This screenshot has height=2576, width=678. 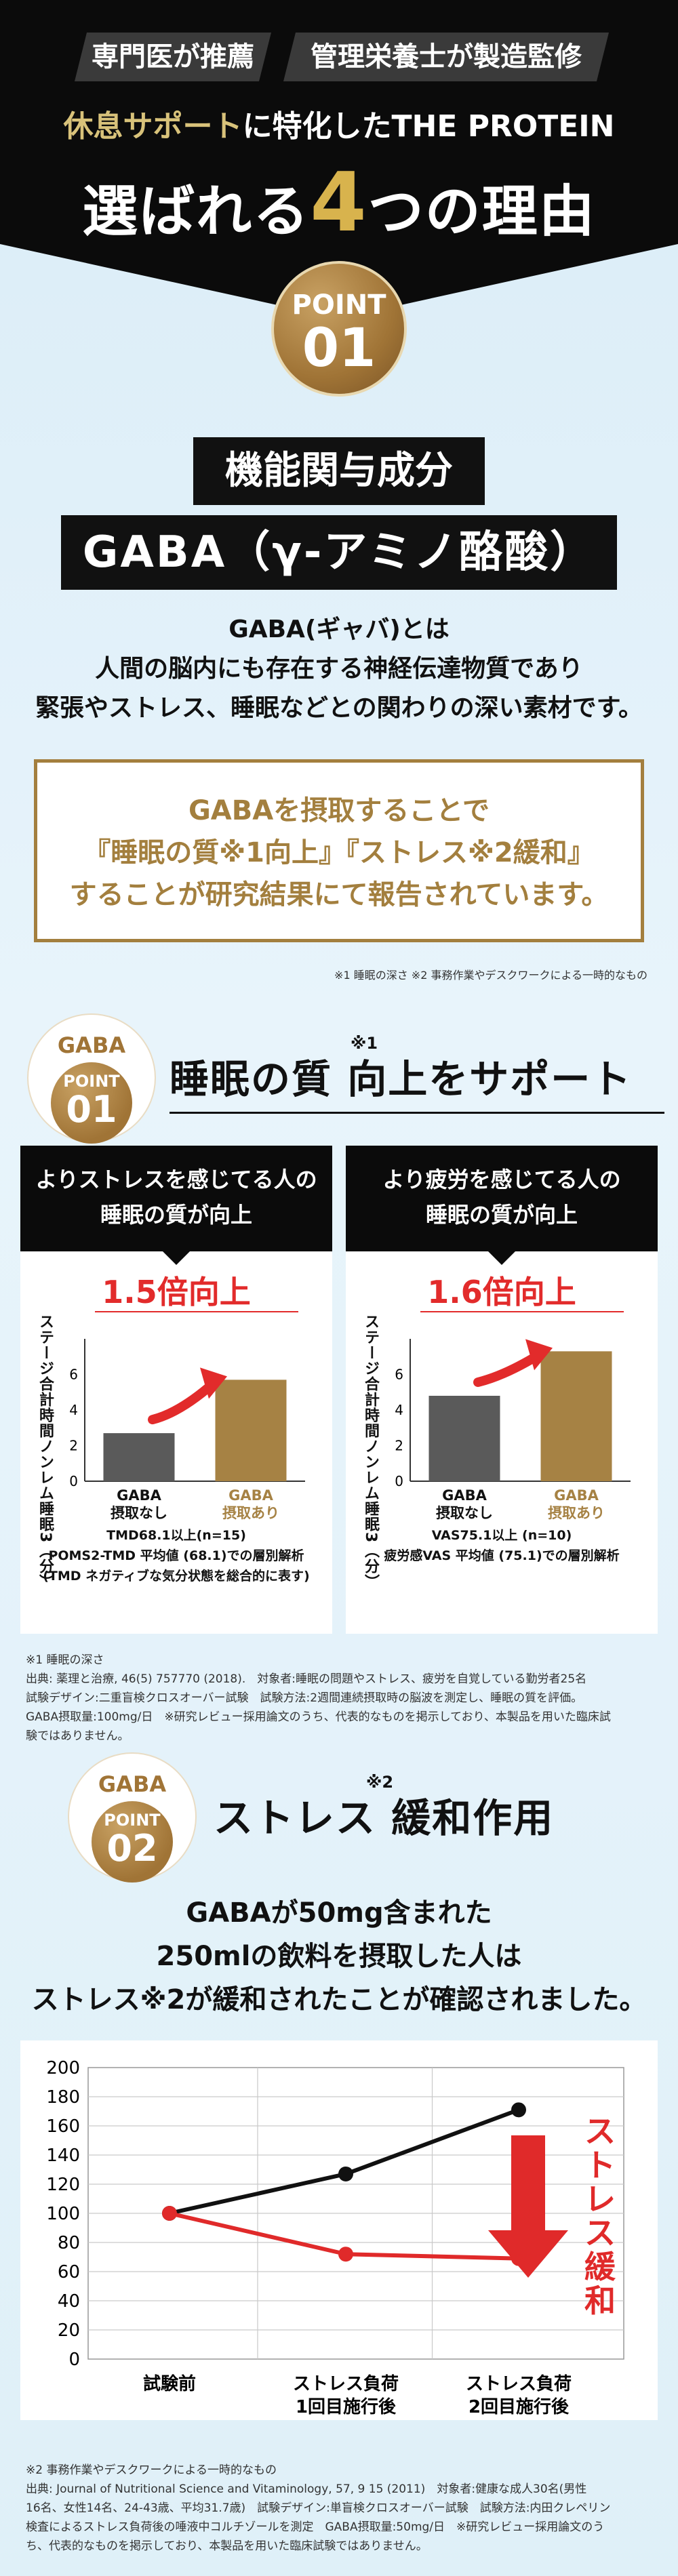 I want to click on title-pre: 選ばれる, so click(x=196, y=212).